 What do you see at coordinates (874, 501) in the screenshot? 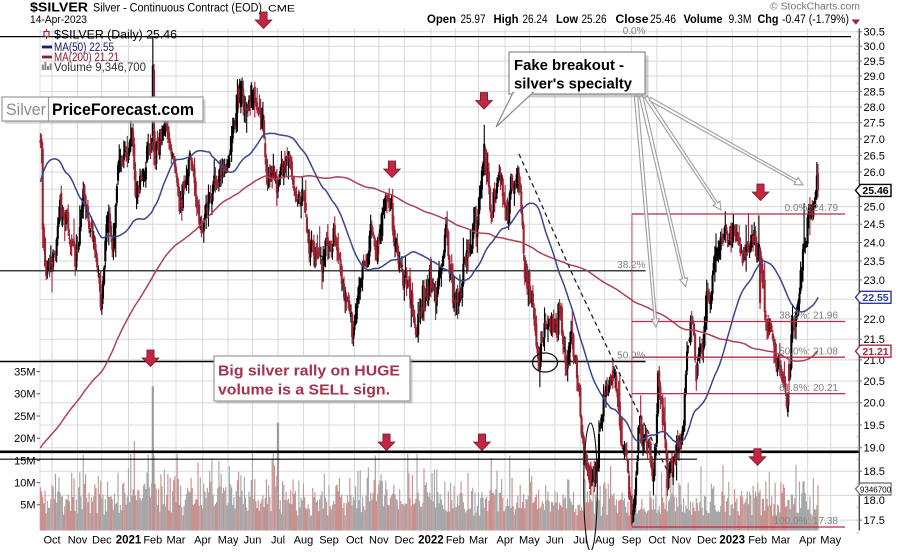
I see `svg-text: 18.0` at bounding box center [874, 501].